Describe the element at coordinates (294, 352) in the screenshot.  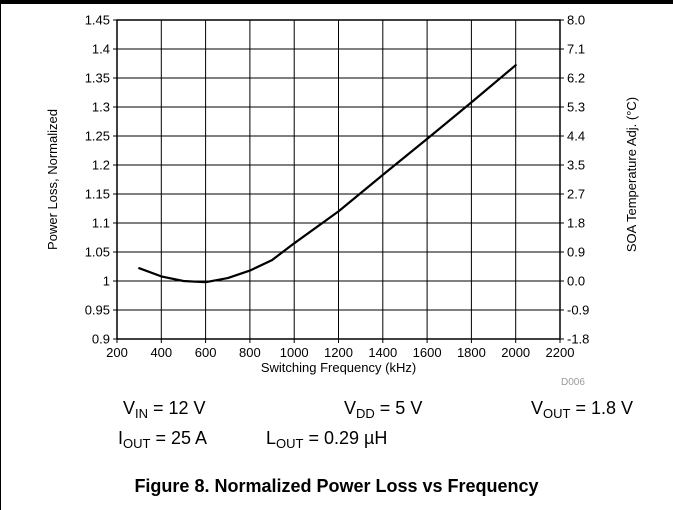
I see `x-tick-label: 1000` at that location.